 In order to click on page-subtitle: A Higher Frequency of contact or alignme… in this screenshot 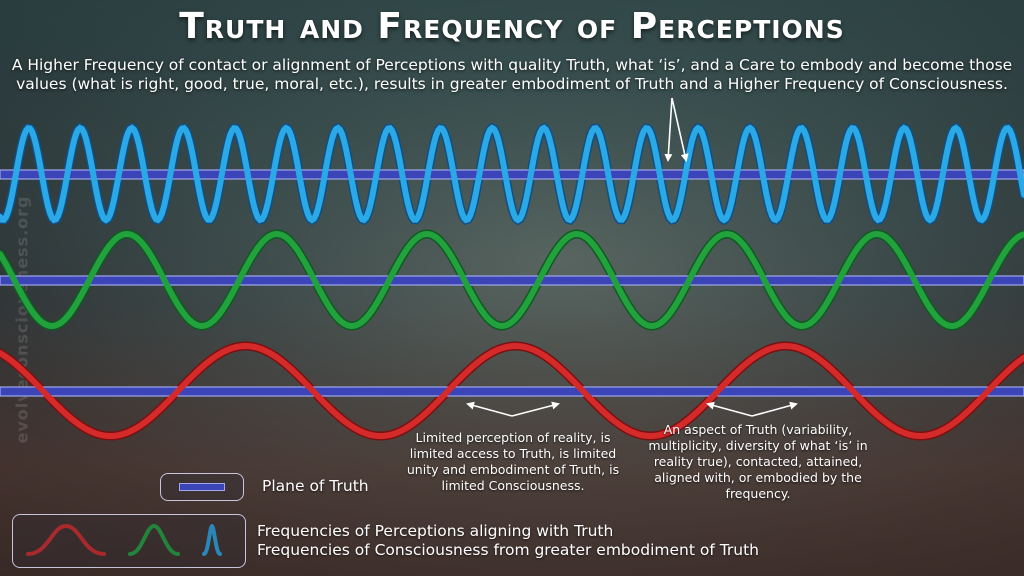, I will do `click(512, 74)`.